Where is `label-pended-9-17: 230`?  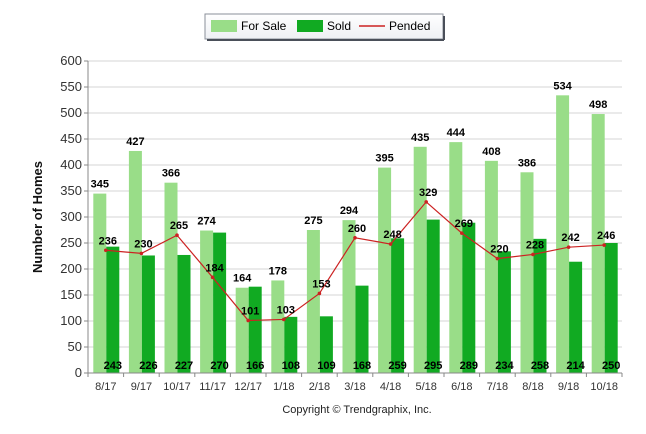
label-pended-9-17: 230 is located at coordinates (143, 244).